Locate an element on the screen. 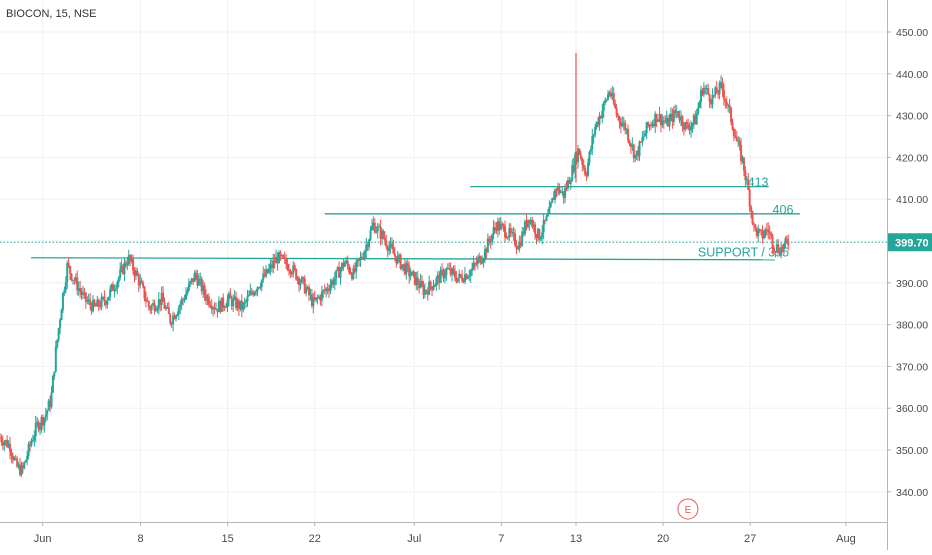 This screenshot has width=932, height=555. horizontal-line-label: SUPPORT / 395 is located at coordinates (743, 253).